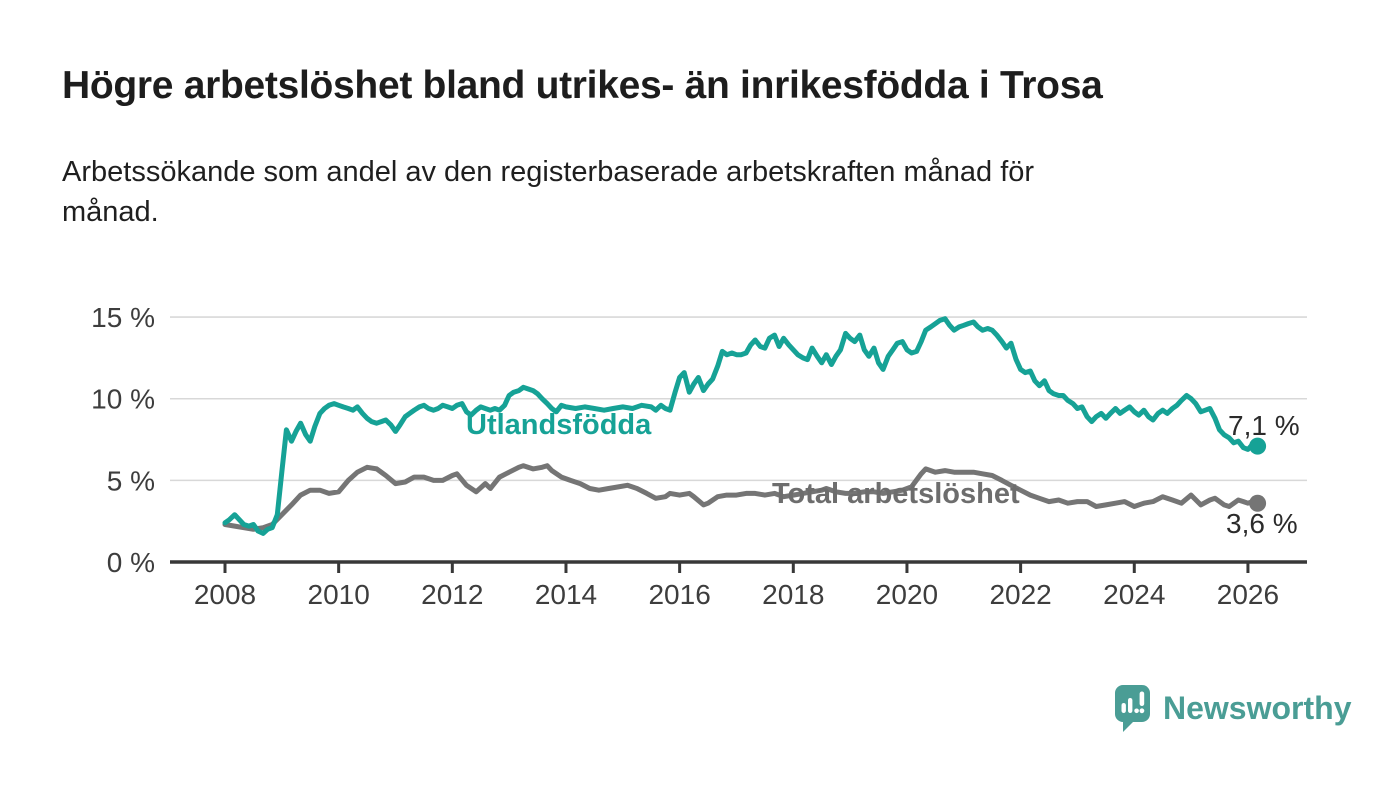 Image resolution: width=1400 pixels, height=794 pixels. I want to click on x-tick-label-2012: 2012, so click(452, 594).